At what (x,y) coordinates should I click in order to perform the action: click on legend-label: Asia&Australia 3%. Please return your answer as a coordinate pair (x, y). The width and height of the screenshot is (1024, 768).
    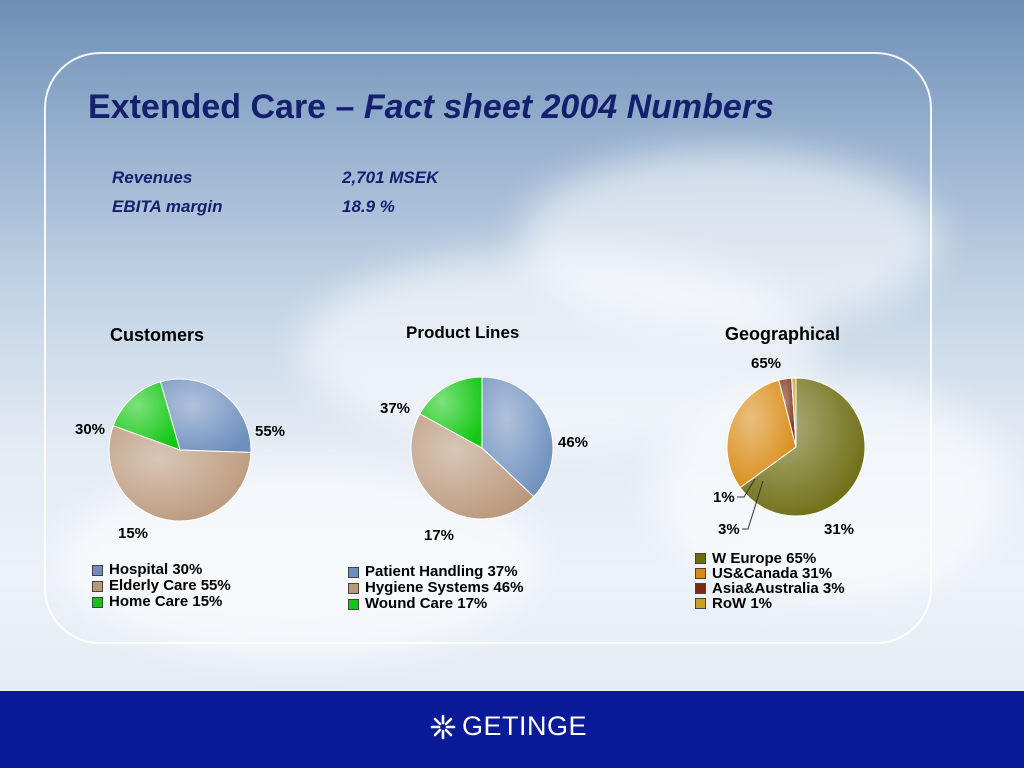
    Looking at the image, I should click on (778, 588).